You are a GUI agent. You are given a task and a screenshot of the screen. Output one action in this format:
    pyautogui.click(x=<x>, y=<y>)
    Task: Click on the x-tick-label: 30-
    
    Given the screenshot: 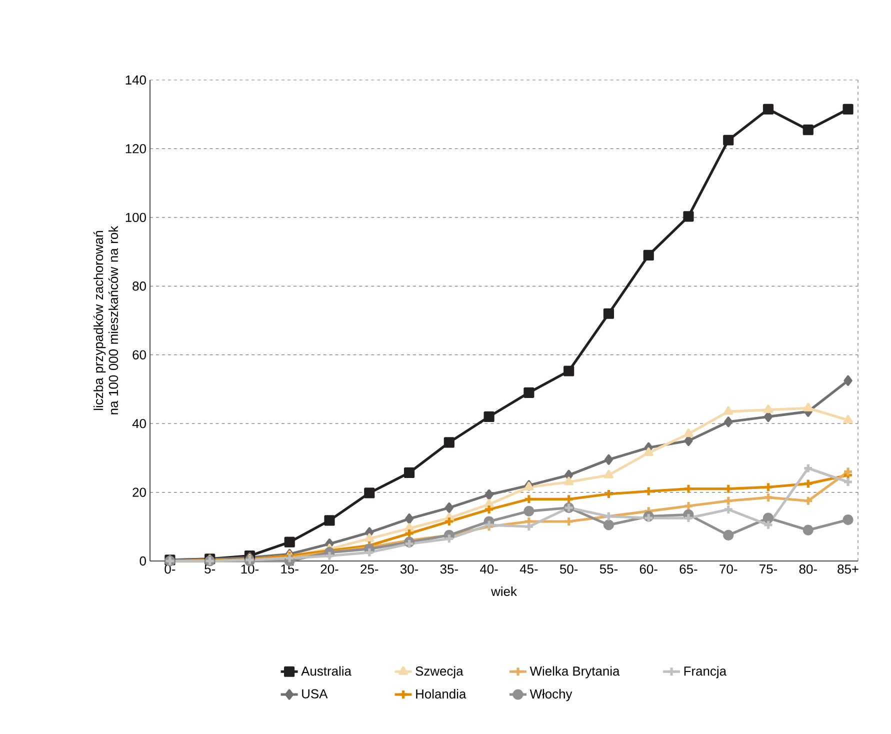 What is the action you would take?
    pyautogui.click(x=409, y=569)
    